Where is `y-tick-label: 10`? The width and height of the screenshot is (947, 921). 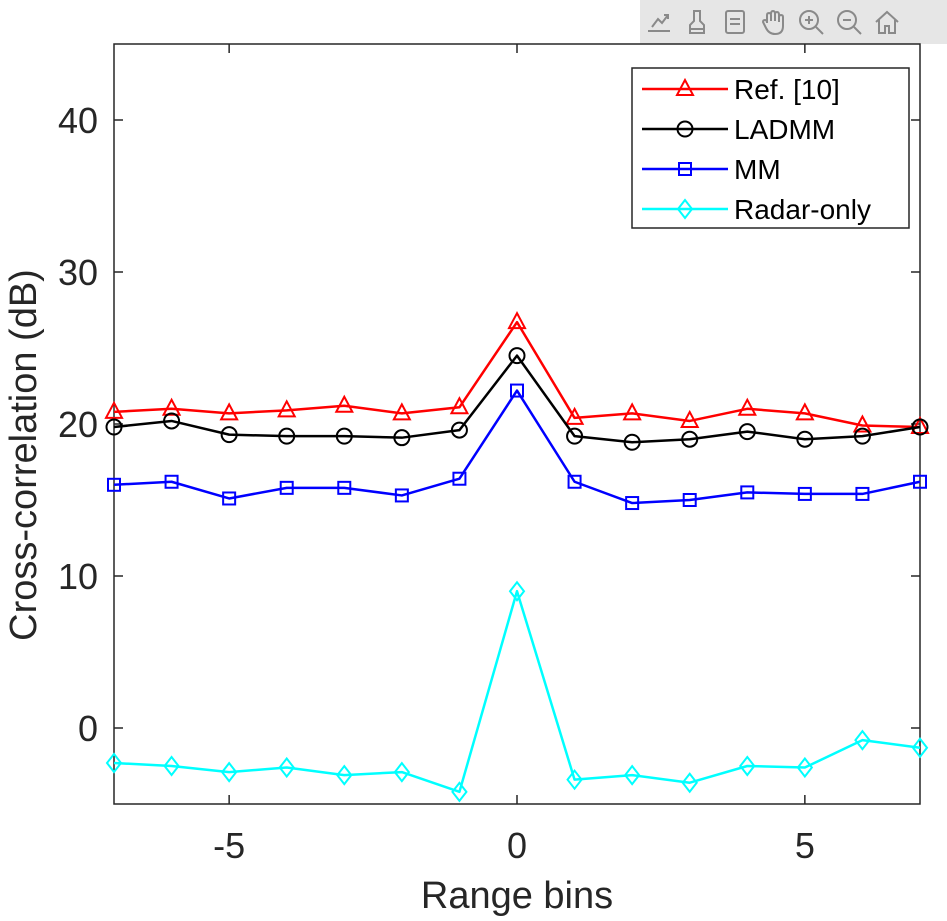
y-tick-label: 10 is located at coordinates (78, 576).